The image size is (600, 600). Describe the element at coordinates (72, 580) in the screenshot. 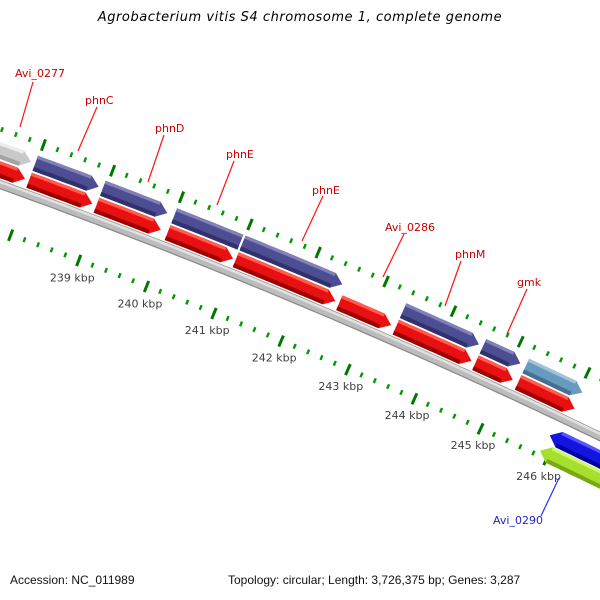

I see `status-accession: Accession: NC_011989` at that location.